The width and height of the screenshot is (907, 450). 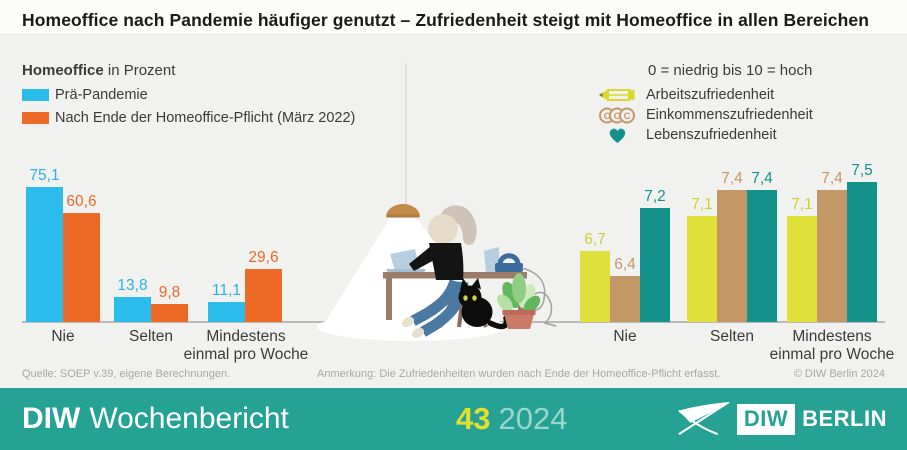 I want to click on diw-swoosh-icon, so click(x=704, y=419).